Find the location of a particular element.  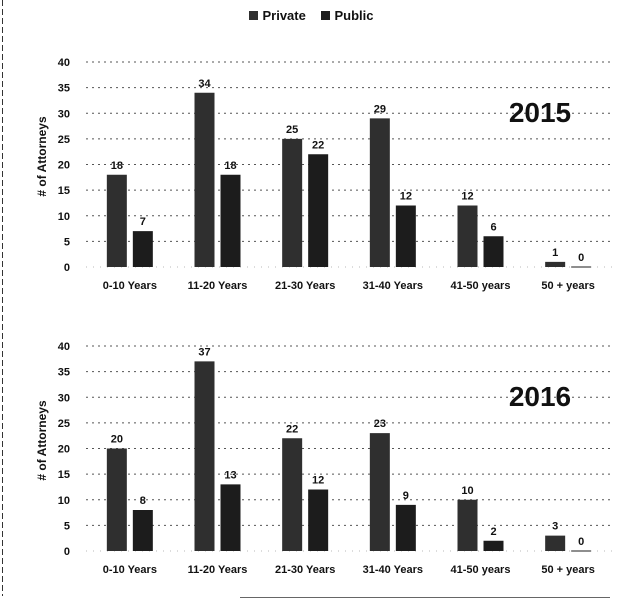

chart-year-title: 2016 is located at coordinates (540, 396).